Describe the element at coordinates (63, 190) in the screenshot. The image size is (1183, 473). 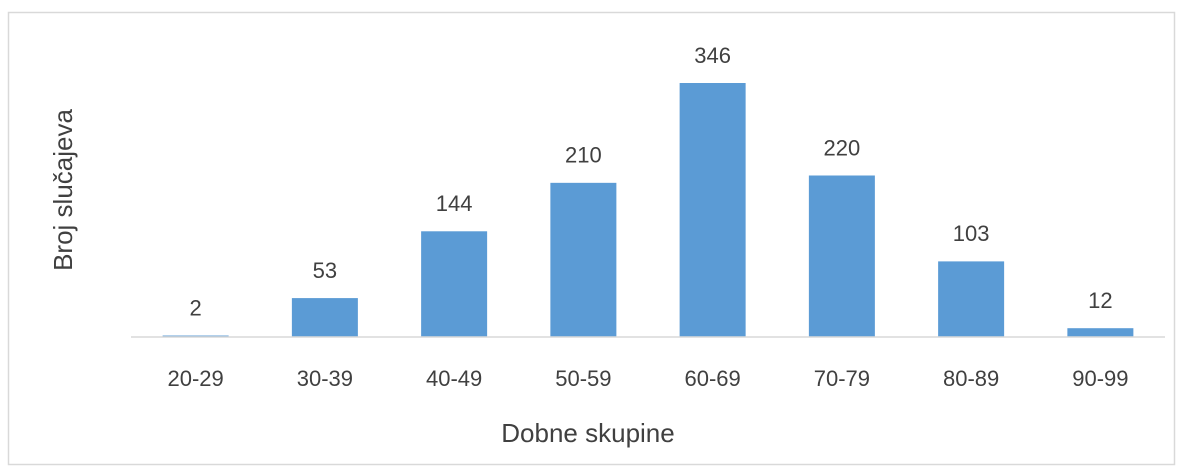
I see `y-axis-title: Broj slučajeva` at that location.